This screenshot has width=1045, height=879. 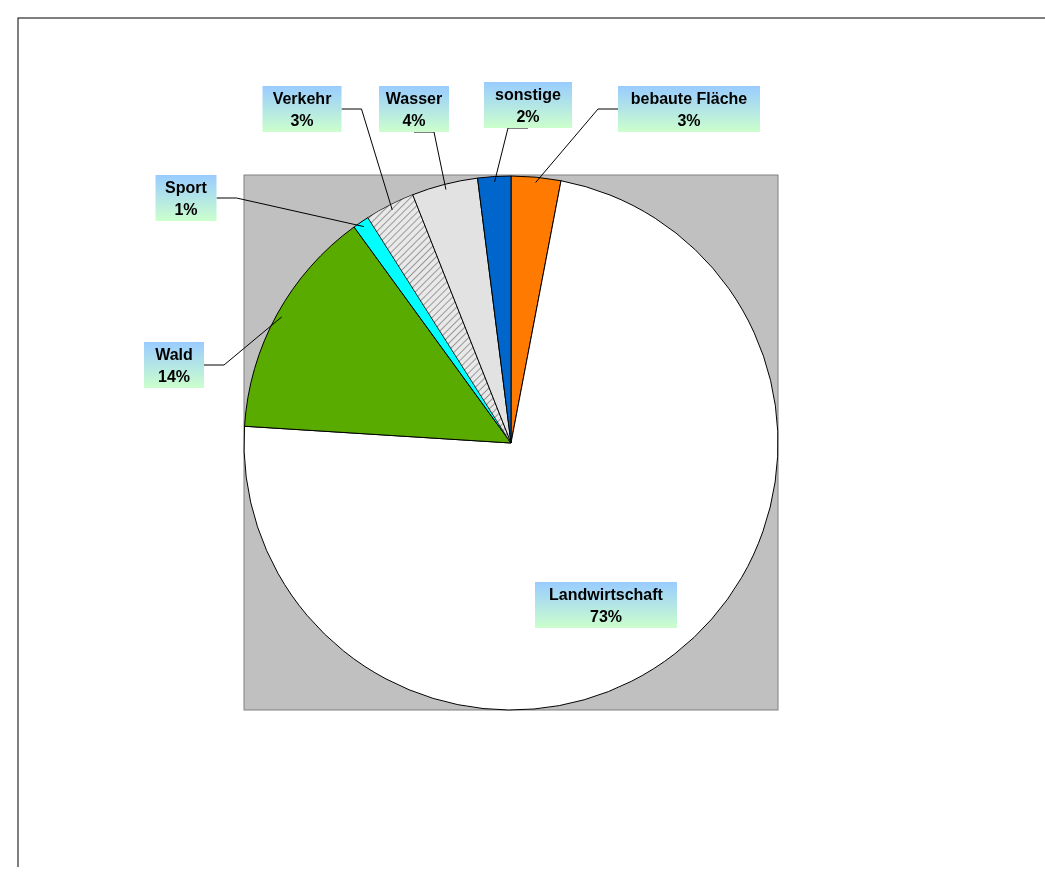 I want to click on slice-label: Sport, so click(x=186, y=187).